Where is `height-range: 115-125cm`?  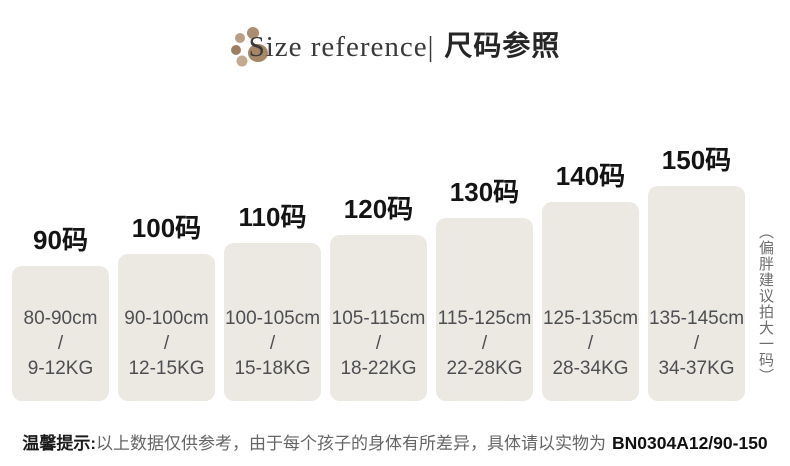 height-range: 115-125cm is located at coordinates (484, 318).